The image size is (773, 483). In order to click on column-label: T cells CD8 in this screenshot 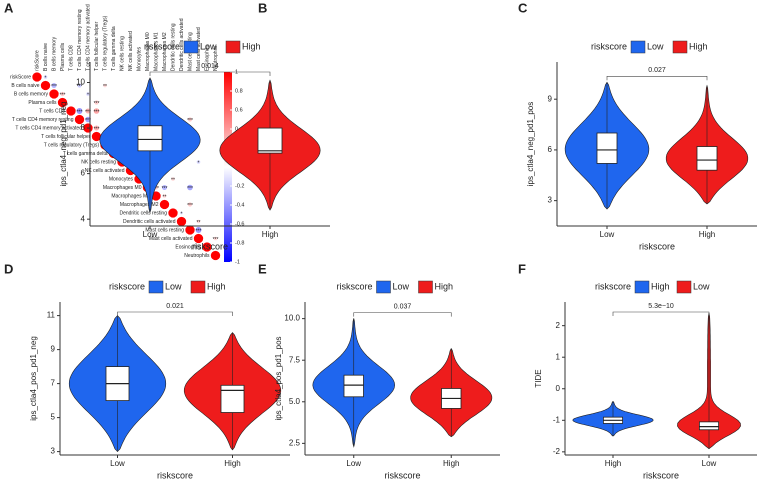, I will do `click(71, 58)`.